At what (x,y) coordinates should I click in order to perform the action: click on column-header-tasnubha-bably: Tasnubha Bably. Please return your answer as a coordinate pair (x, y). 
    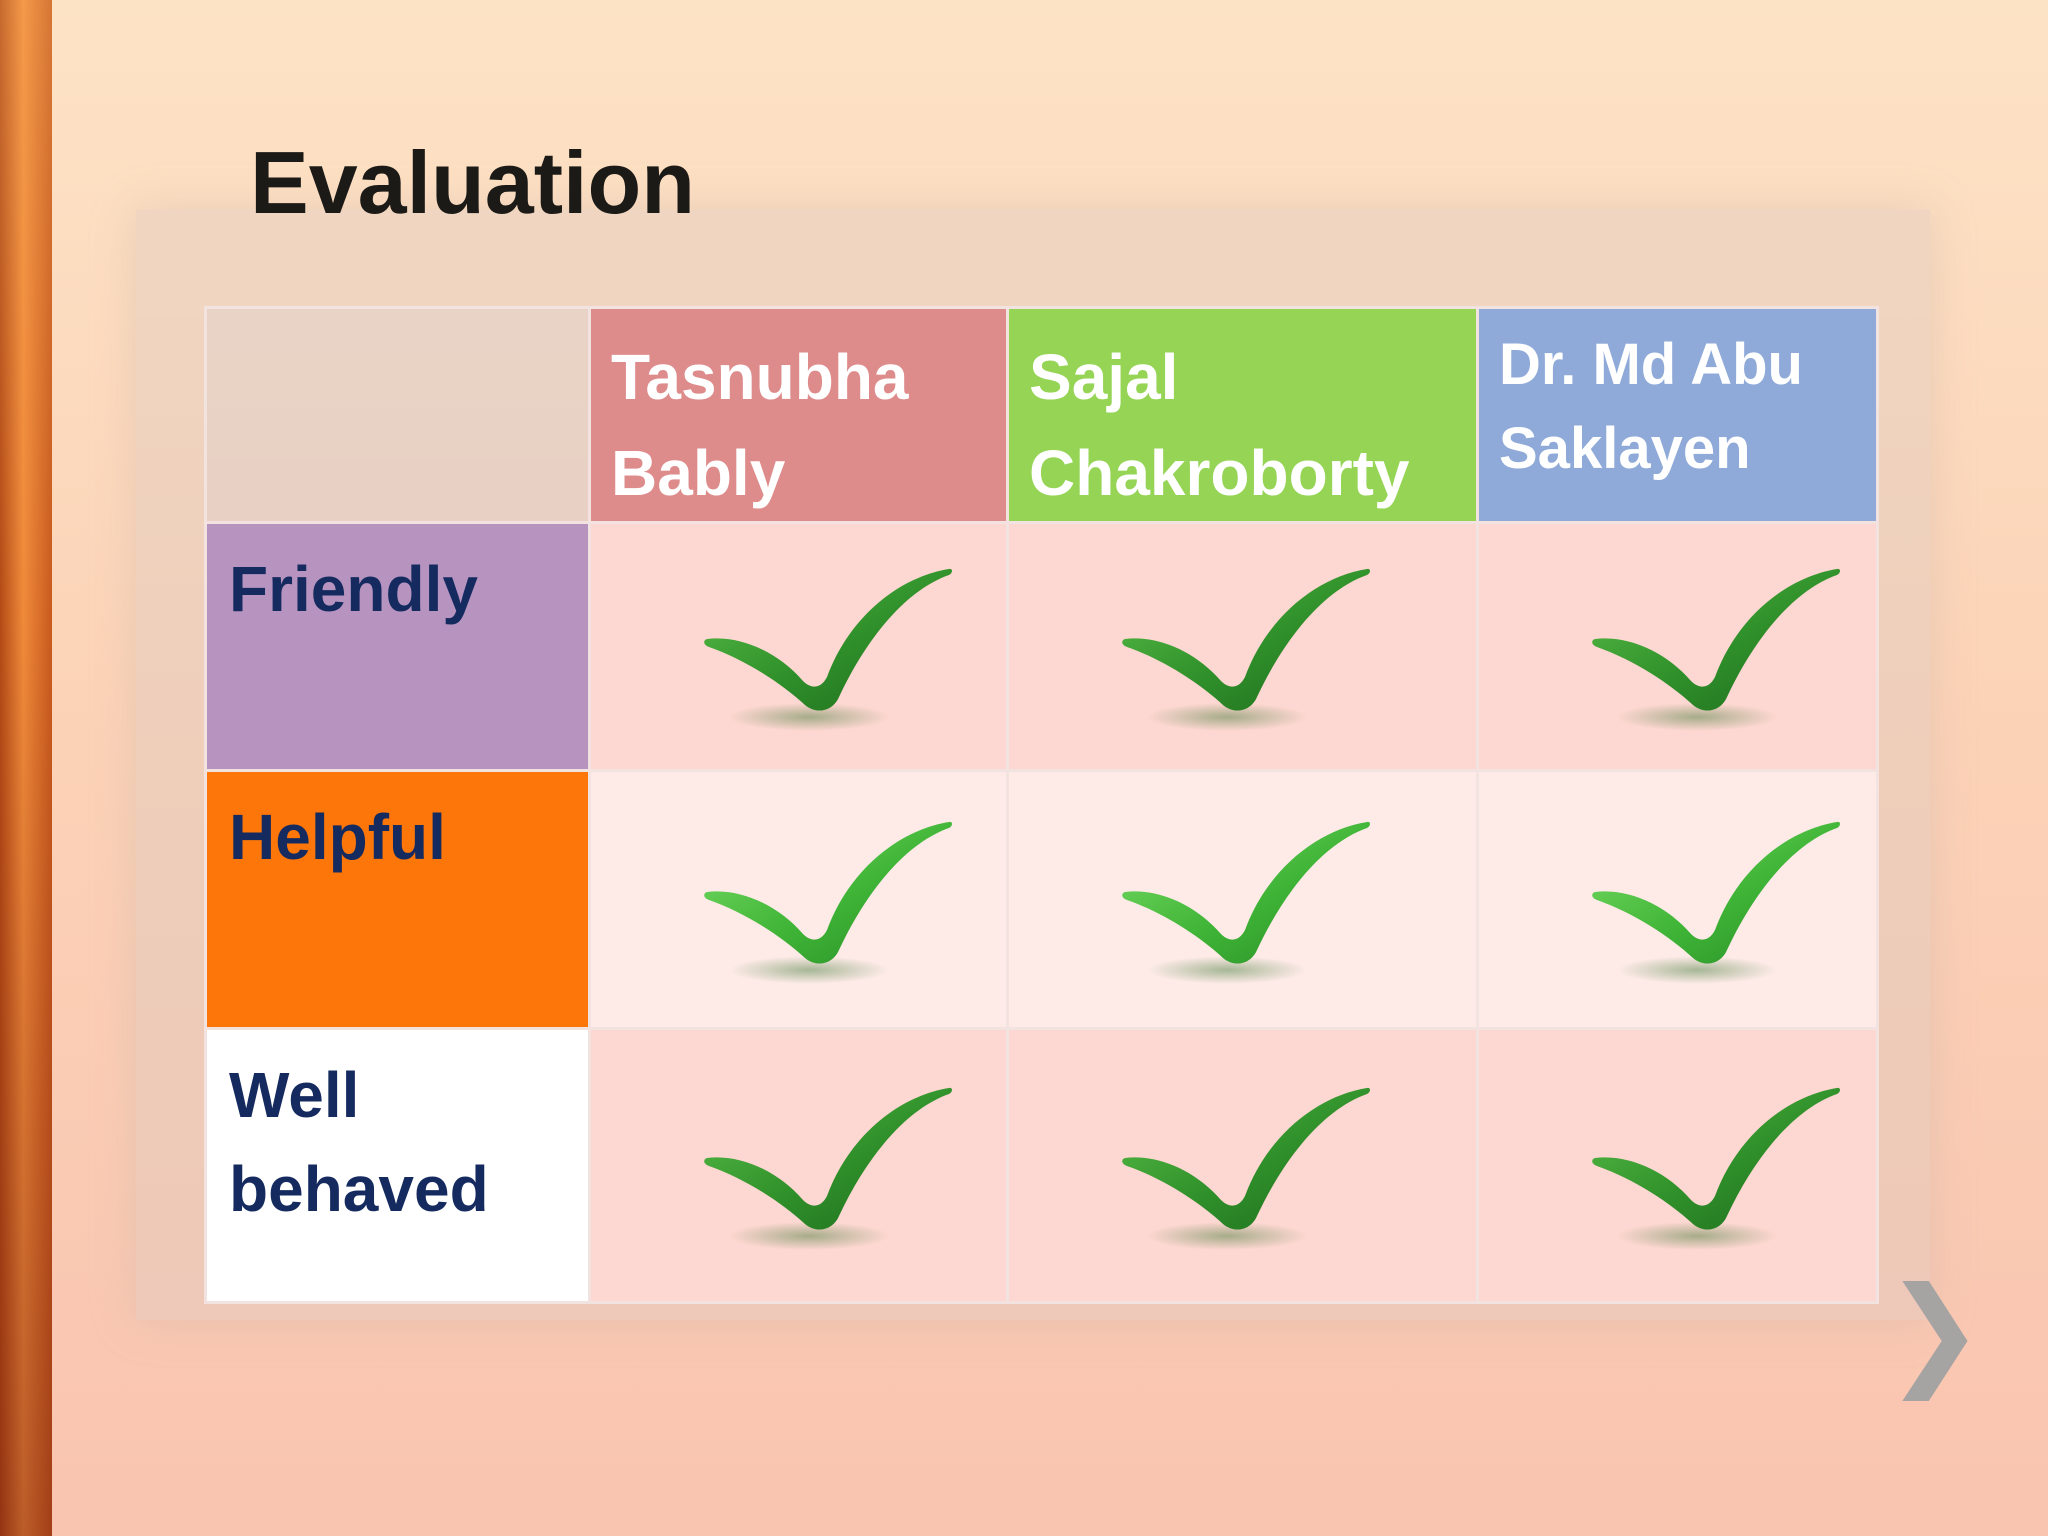
    Looking at the image, I should click on (798, 415).